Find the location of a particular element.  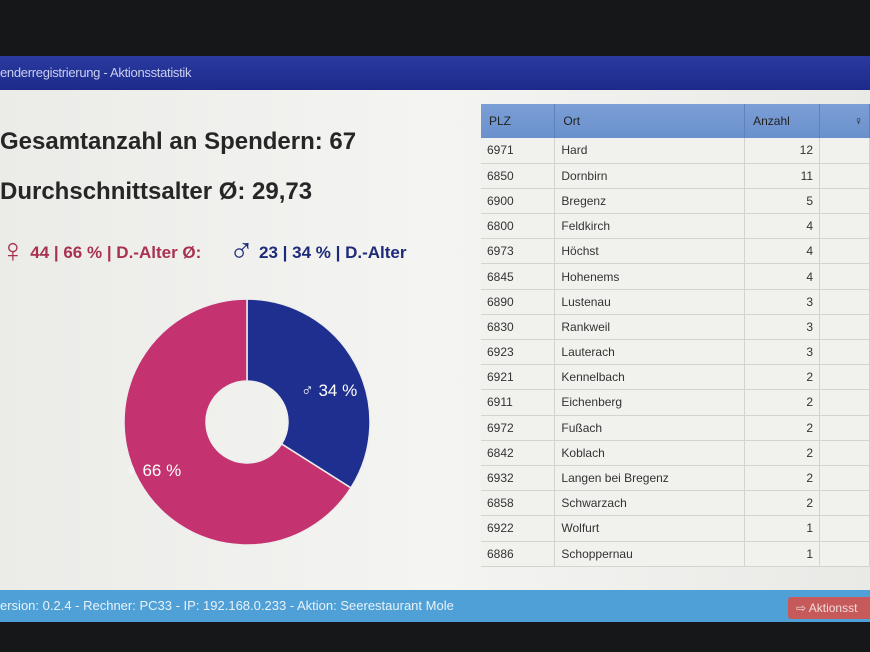

plz-cell: 6921 is located at coordinates (518, 377).